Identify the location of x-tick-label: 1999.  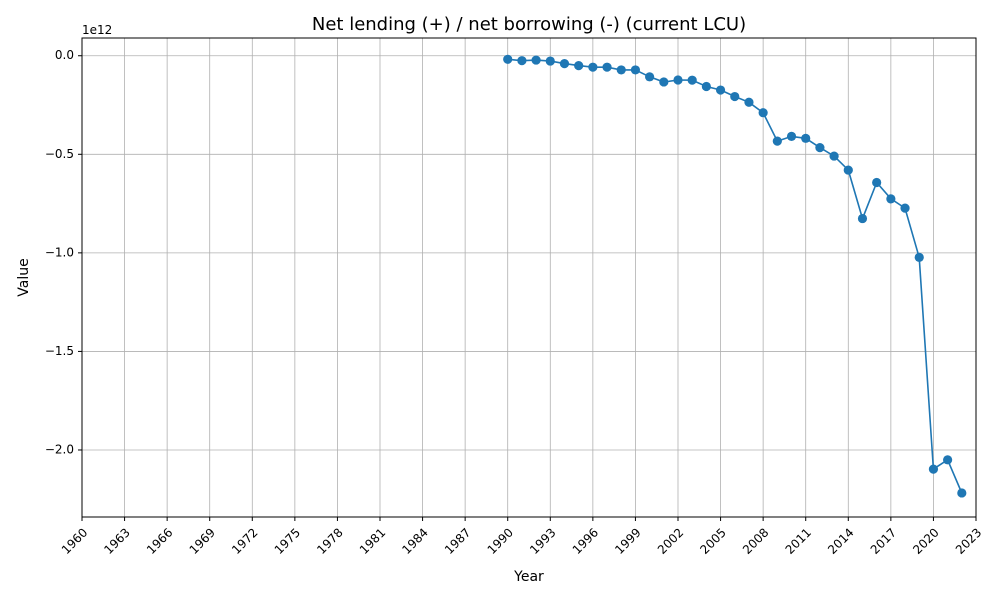
(627, 540).